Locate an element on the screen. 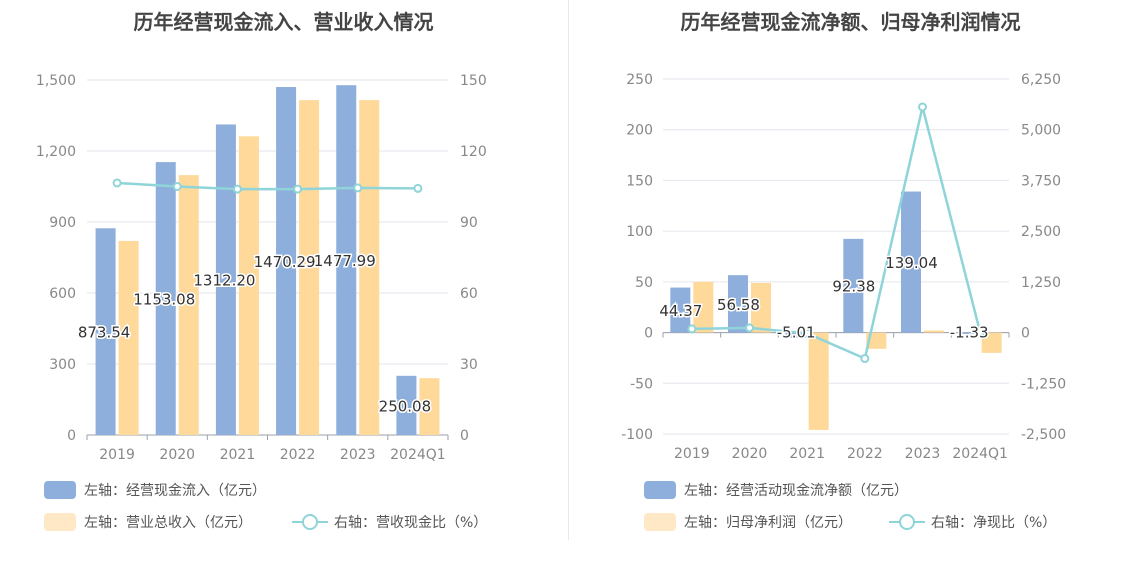 The height and width of the screenshot is (582, 1134). data-label: 44.37 is located at coordinates (680, 311).